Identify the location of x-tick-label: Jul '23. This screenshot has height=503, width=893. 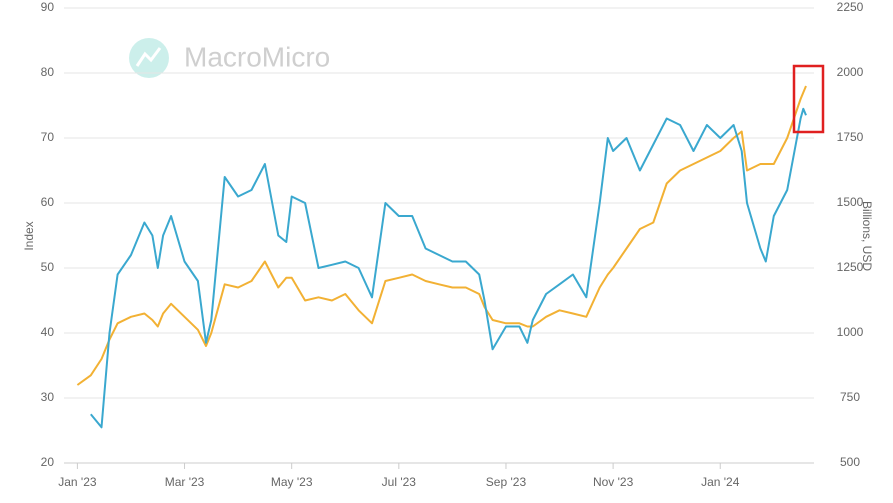
(399, 482).